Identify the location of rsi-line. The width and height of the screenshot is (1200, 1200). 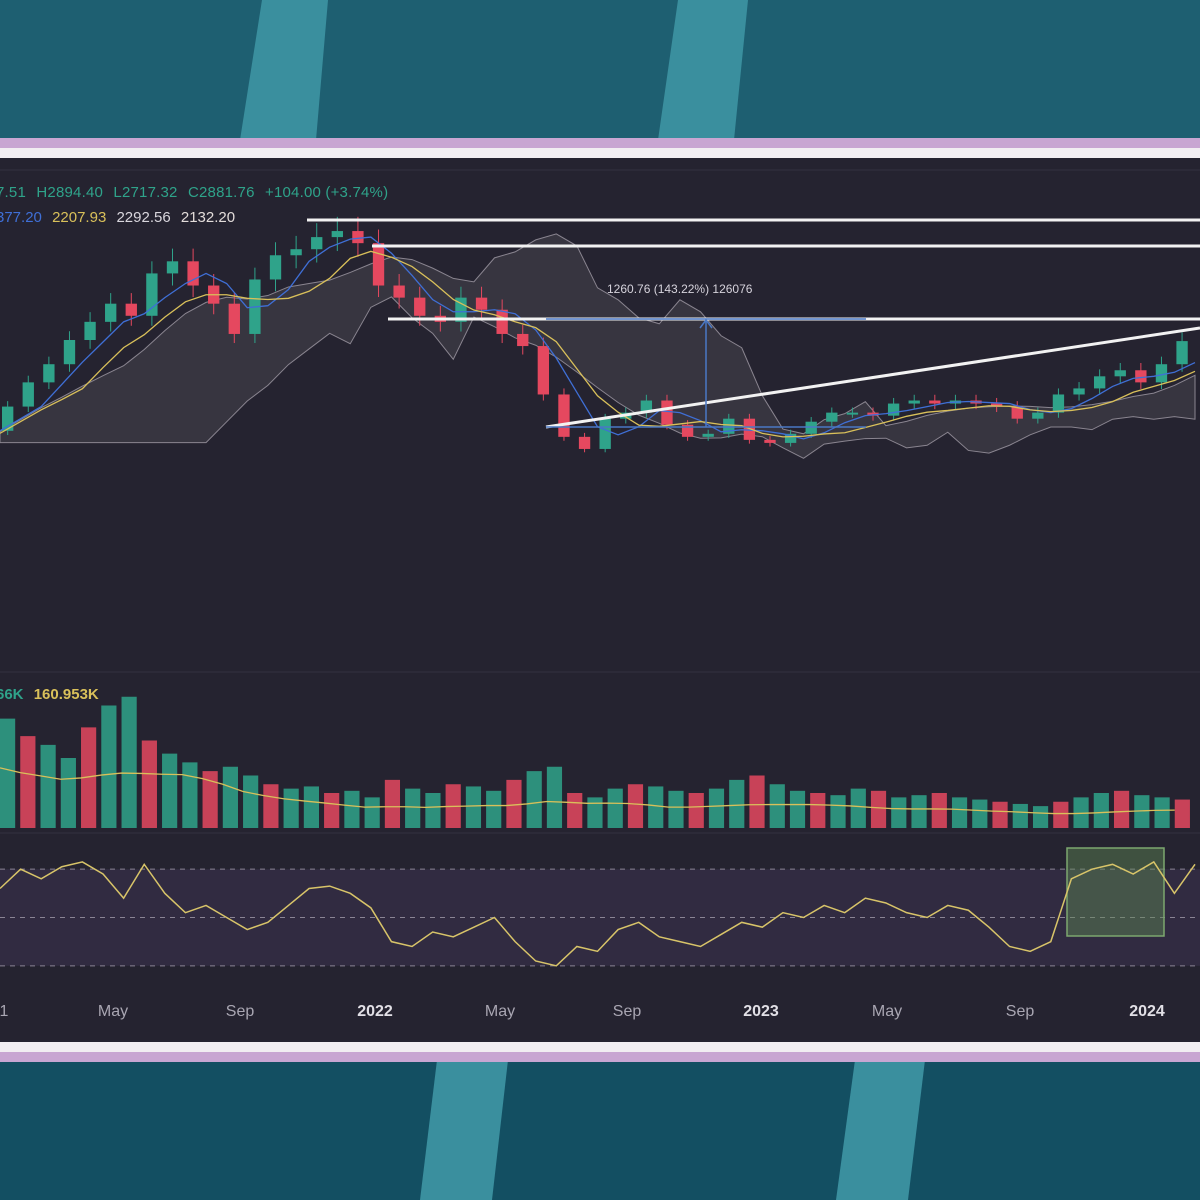
(598, 913).